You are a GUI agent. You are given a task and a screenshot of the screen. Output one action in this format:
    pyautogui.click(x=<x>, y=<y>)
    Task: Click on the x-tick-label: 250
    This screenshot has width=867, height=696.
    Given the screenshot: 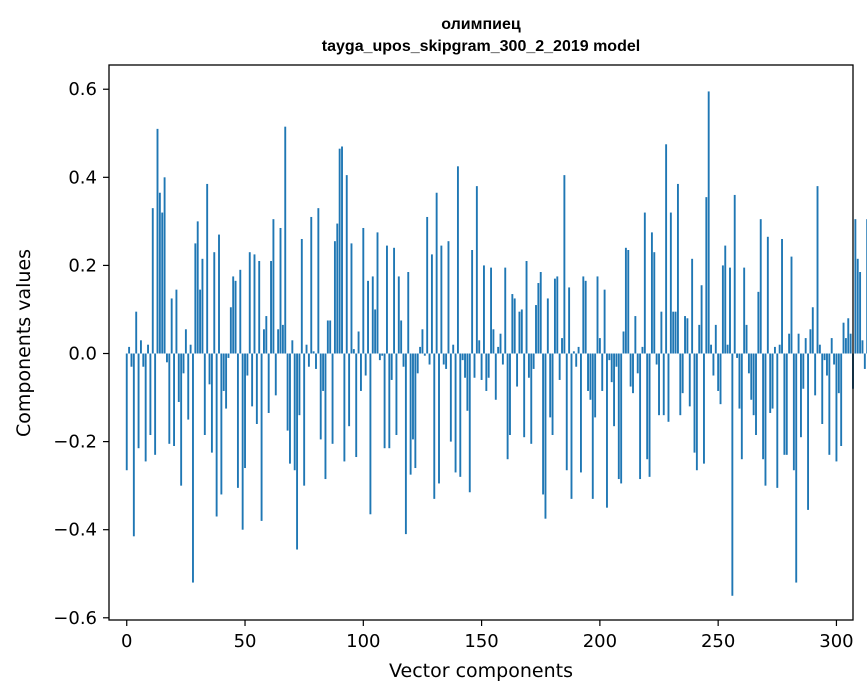 What is the action you would take?
    pyautogui.click(x=718, y=641)
    